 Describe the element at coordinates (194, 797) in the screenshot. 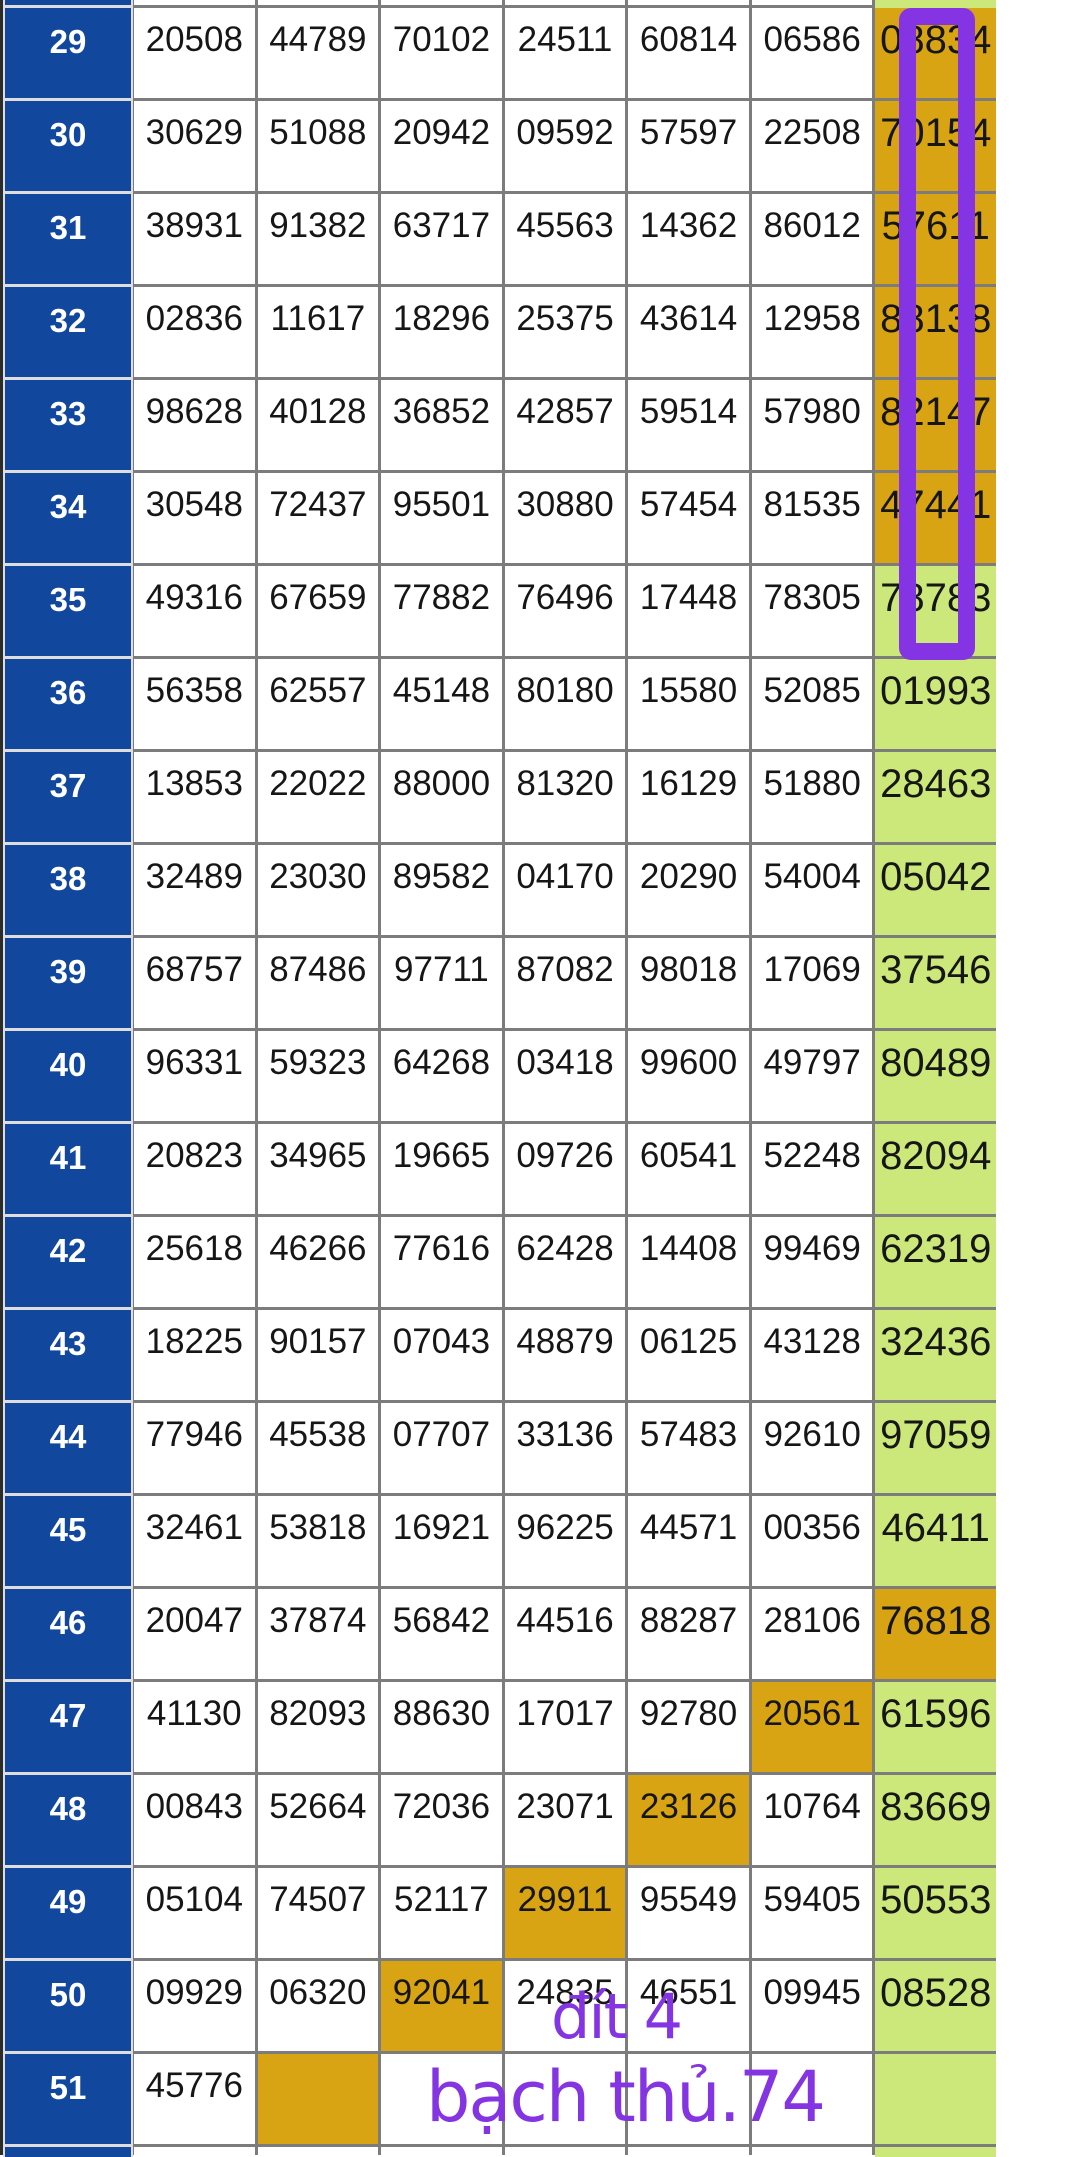

I see `result-cell: 13853` at that location.